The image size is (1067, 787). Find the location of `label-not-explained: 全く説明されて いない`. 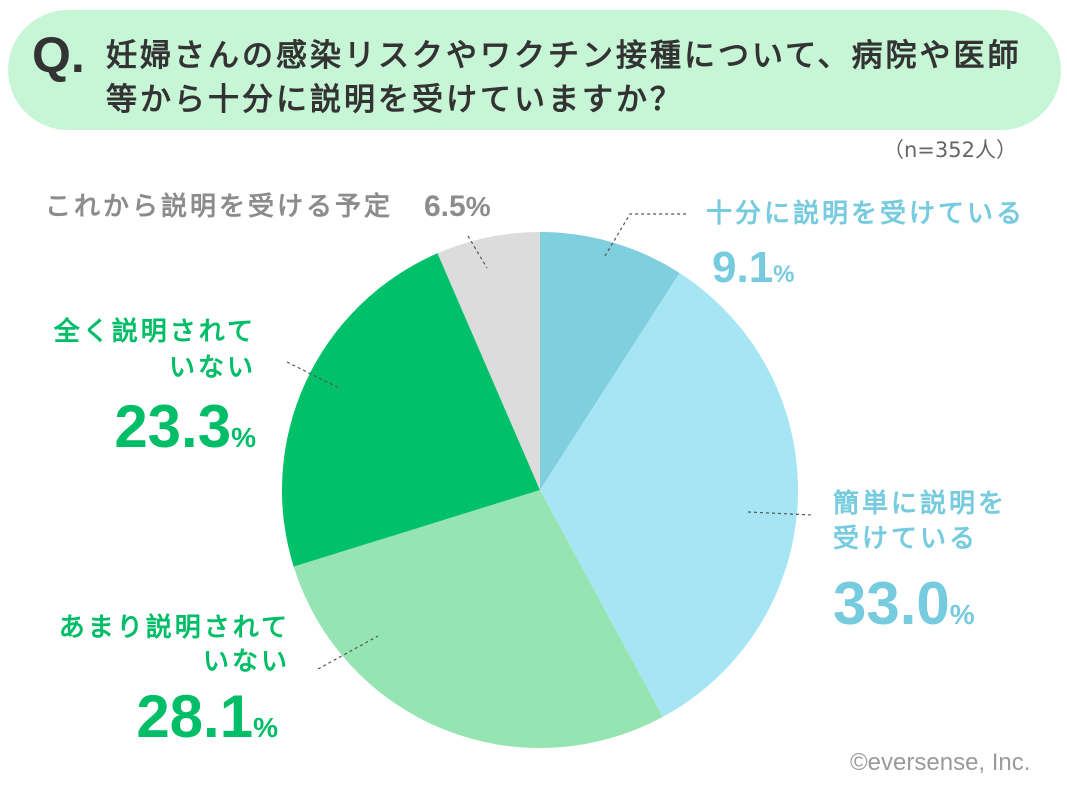

label-not-explained: 全く説明されて いない is located at coordinates (128, 350).